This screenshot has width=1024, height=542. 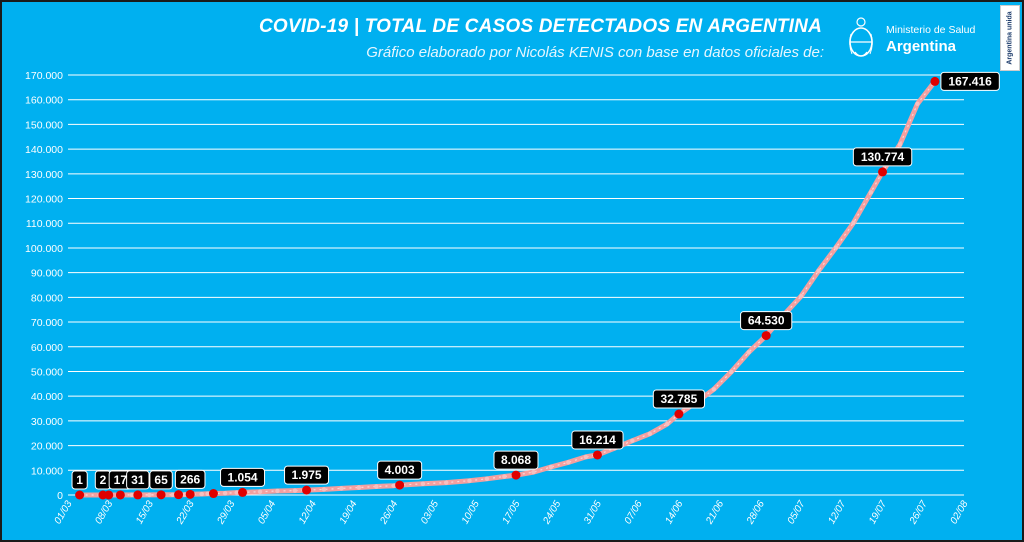 I want to click on y-tick-label: 30.000, so click(x=47, y=422).